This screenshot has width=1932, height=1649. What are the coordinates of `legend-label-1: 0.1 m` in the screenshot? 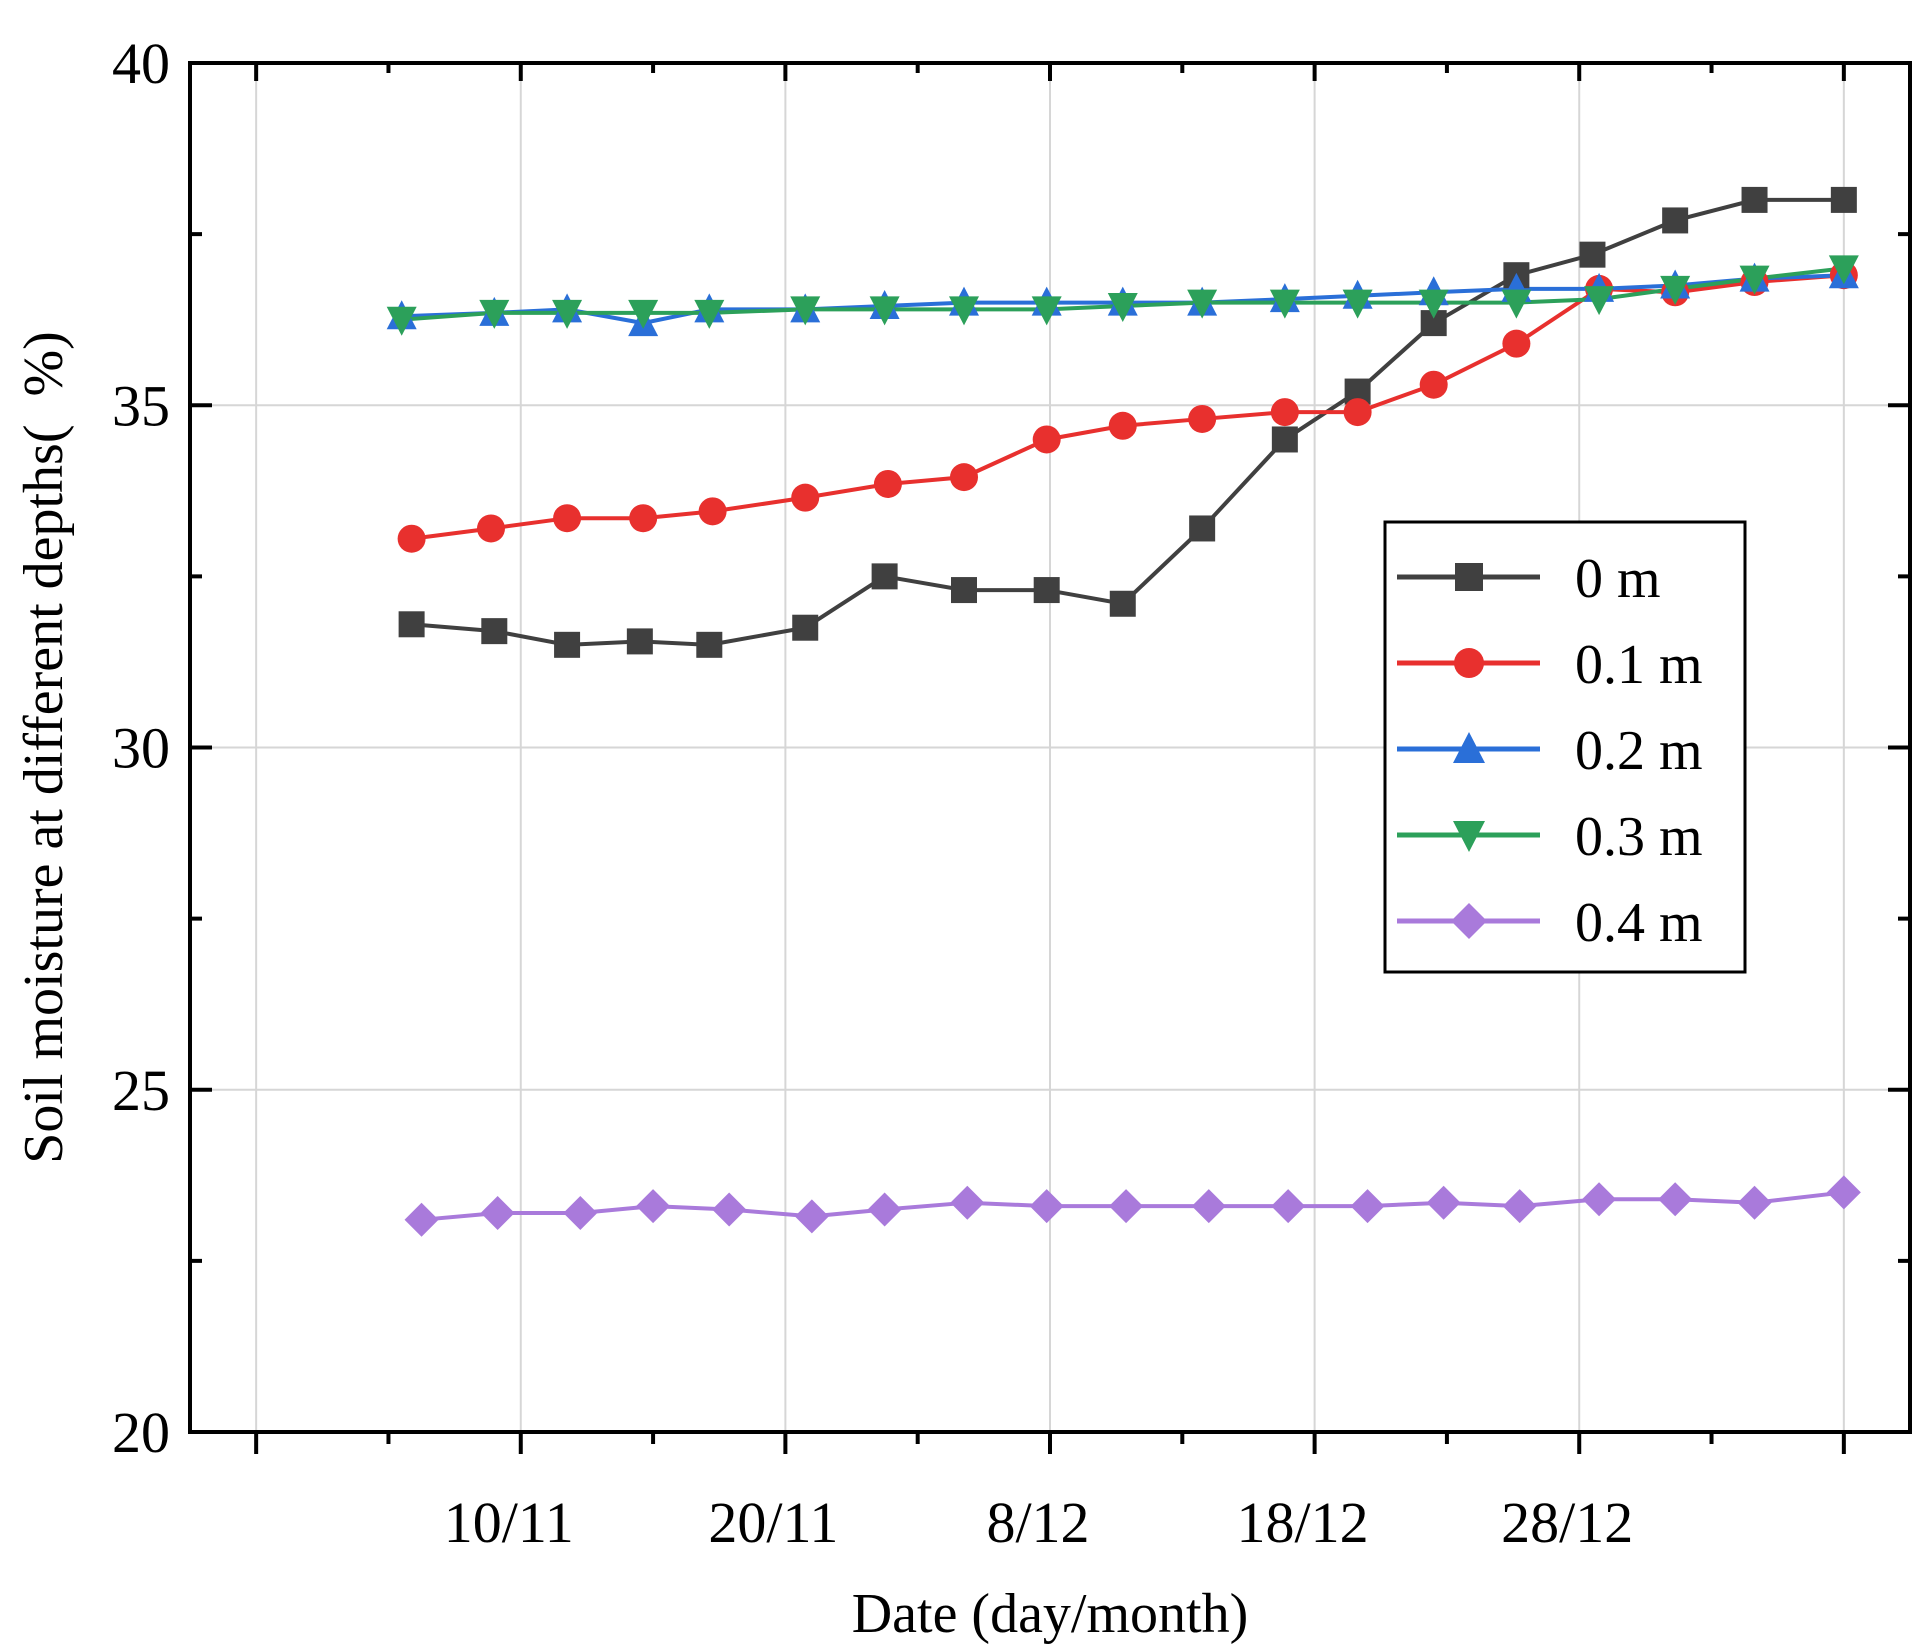 It's located at (1639, 665).